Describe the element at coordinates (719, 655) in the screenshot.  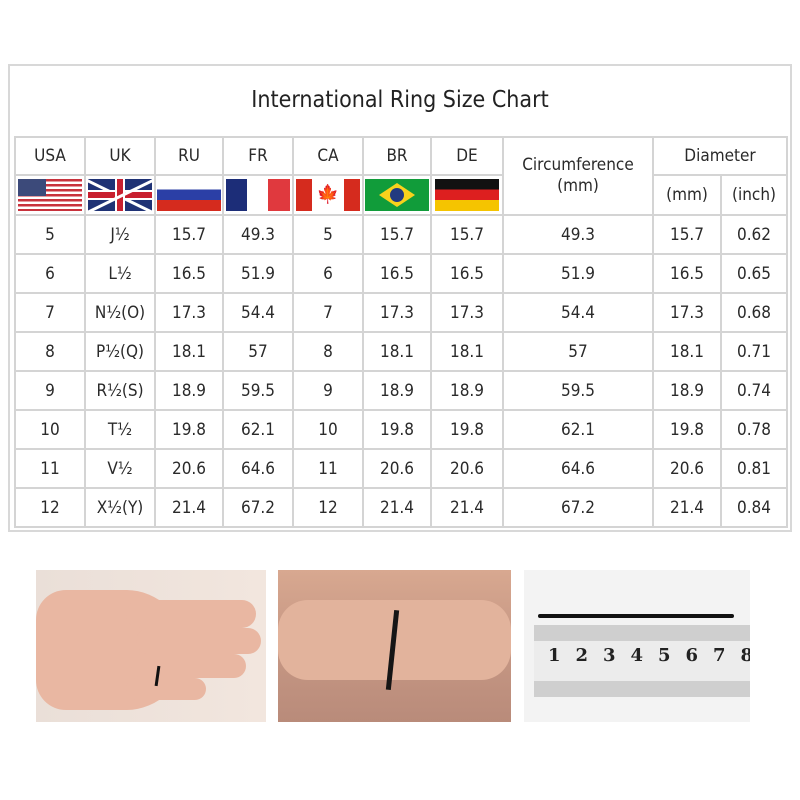
I see `ruler-number: 7` at that location.